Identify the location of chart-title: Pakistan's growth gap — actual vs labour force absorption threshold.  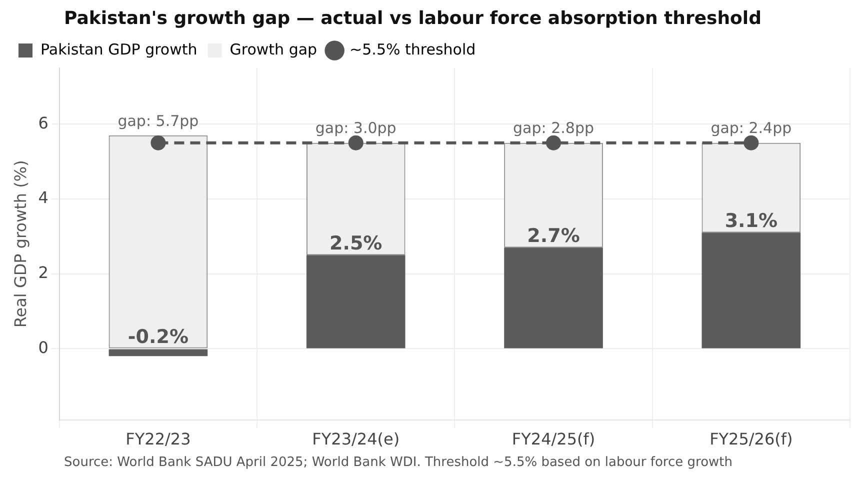
(413, 18).